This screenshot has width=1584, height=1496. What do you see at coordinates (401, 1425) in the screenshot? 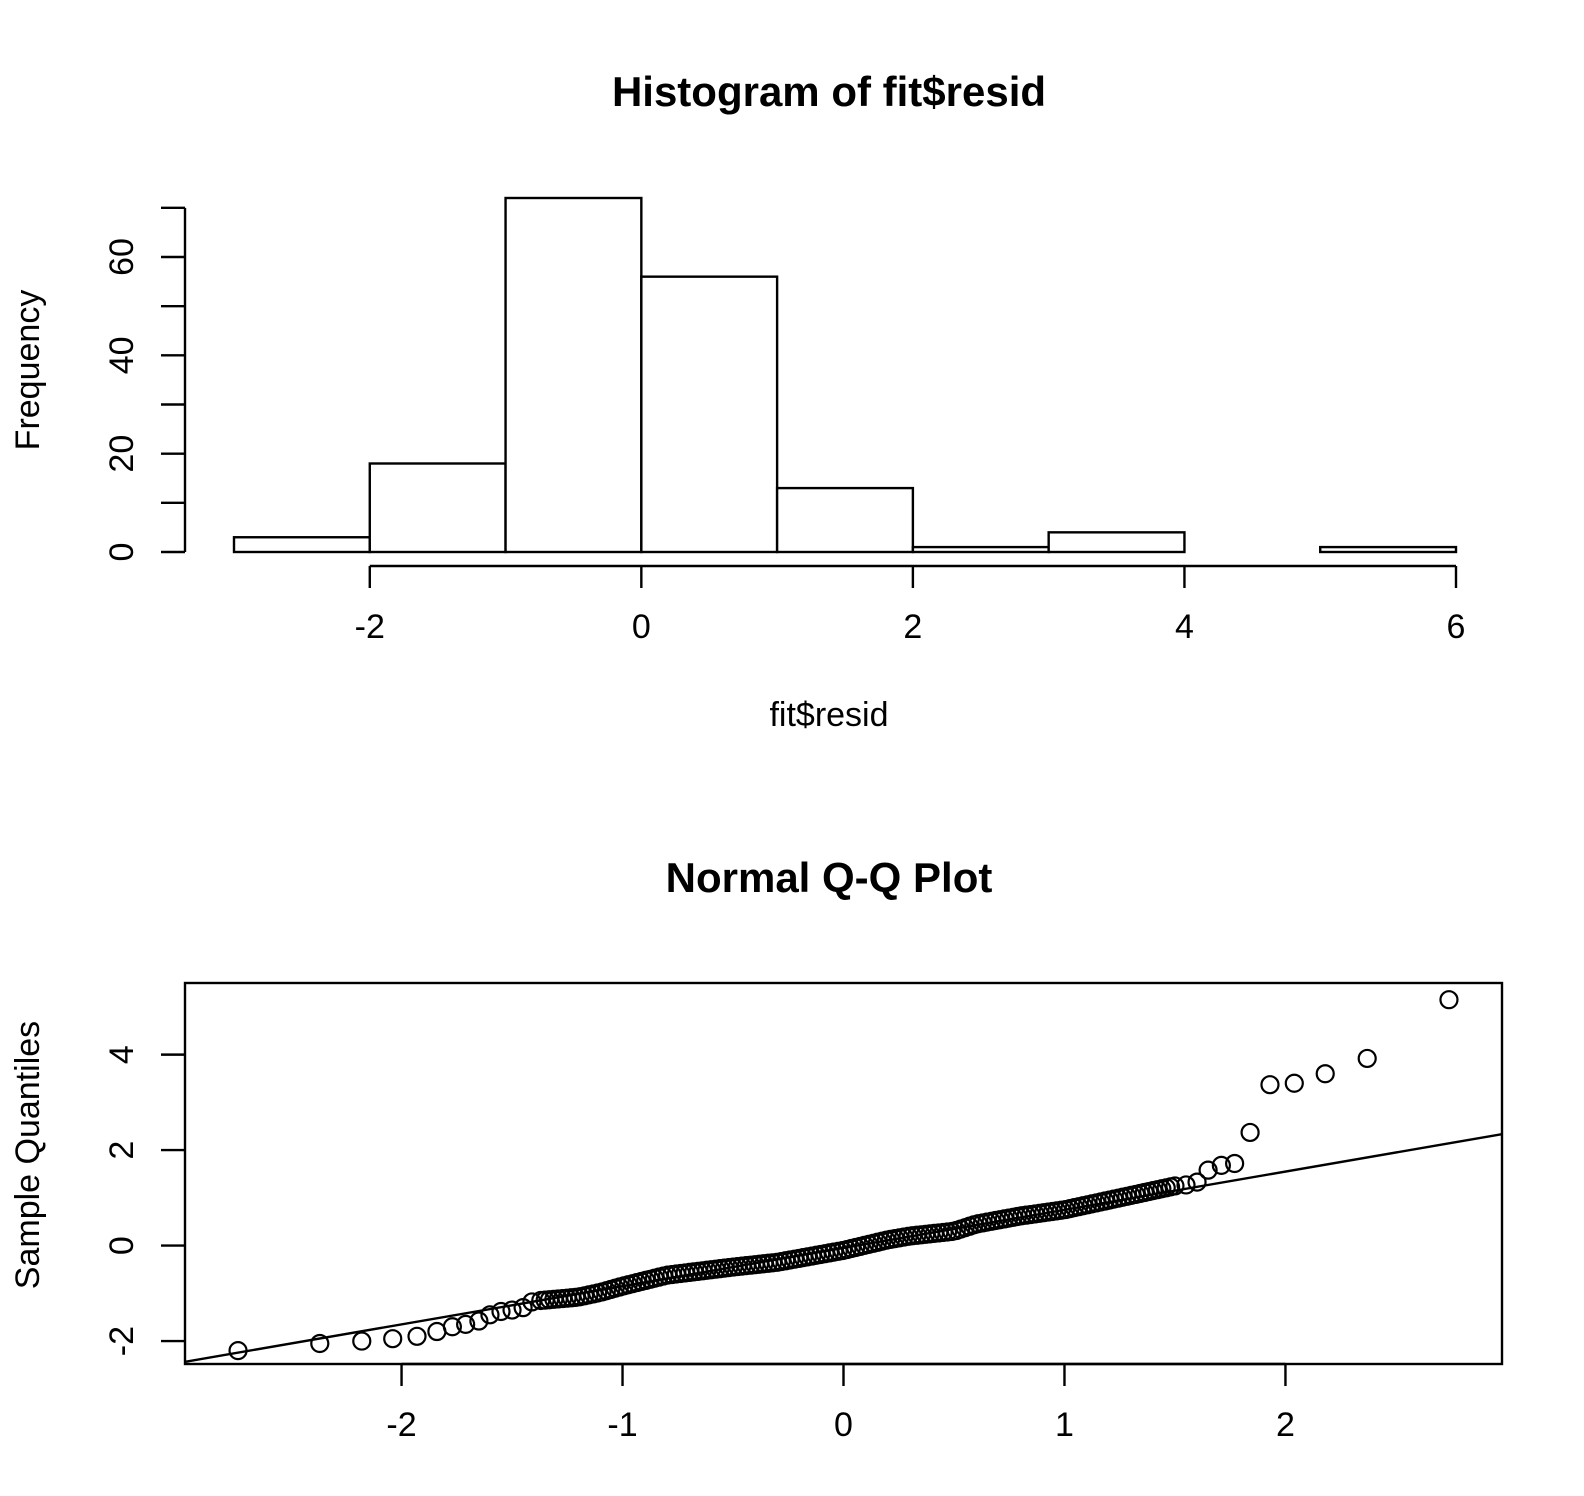
I see `qq-x-tick-label: -2` at bounding box center [401, 1425].